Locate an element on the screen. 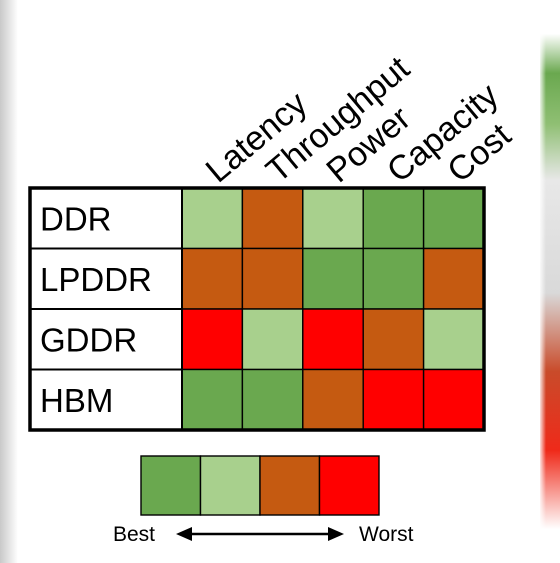  legend-swatches is located at coordinates (260, 485).